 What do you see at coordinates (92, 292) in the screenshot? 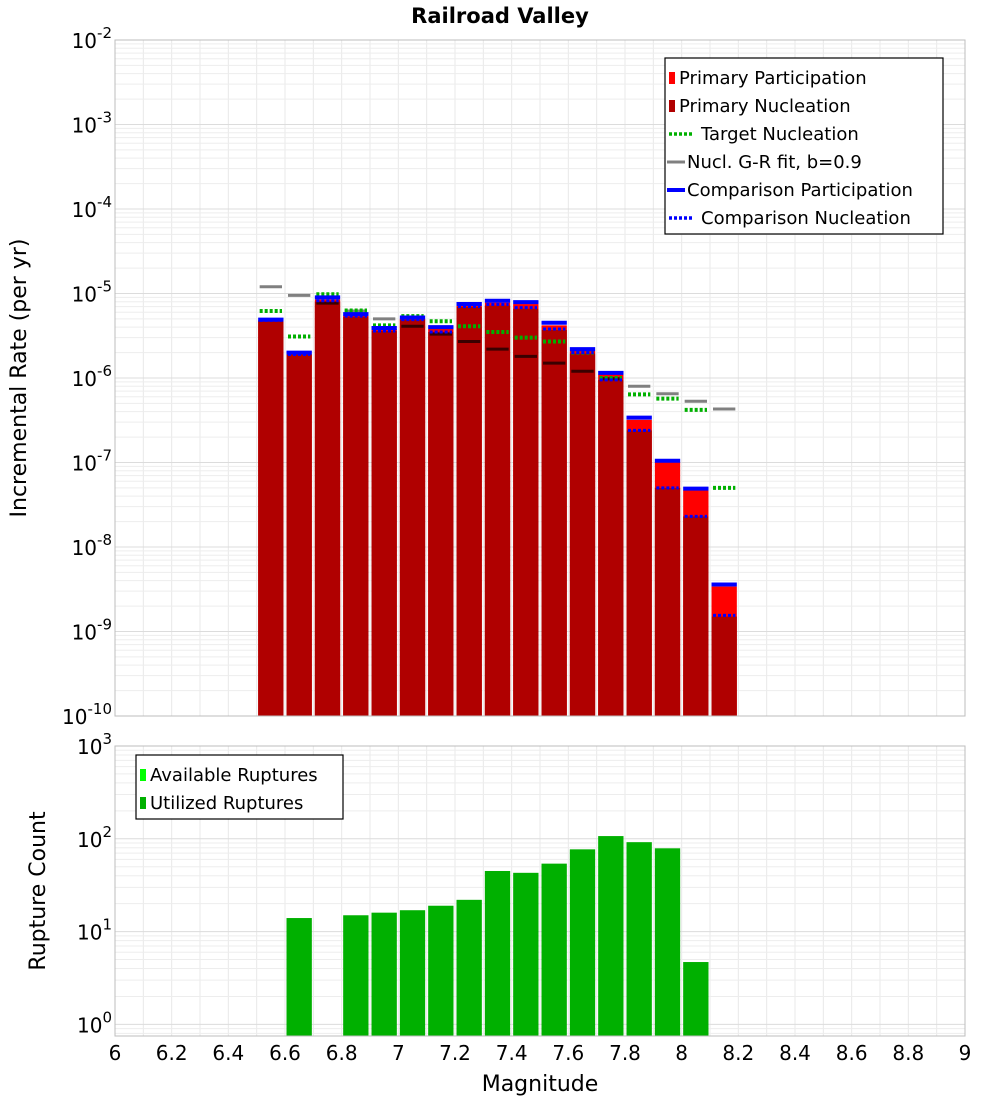
I see `y-tick-label-top: 10⁻⁵` at bounding box center [92, 292].